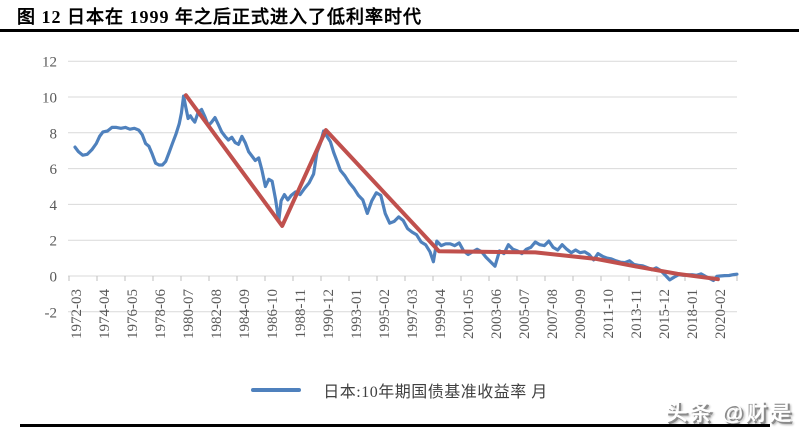 This screenshot has width=799, height=434. I want to click on x-axis-label: 1972-03, so click(77, 314).